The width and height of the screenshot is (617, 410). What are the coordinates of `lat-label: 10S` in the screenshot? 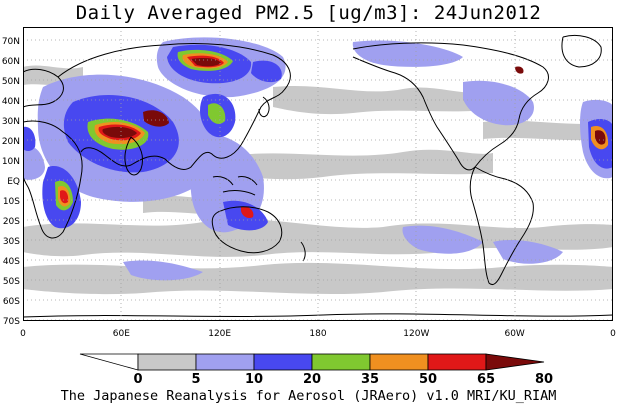 It's located at (11, 202).